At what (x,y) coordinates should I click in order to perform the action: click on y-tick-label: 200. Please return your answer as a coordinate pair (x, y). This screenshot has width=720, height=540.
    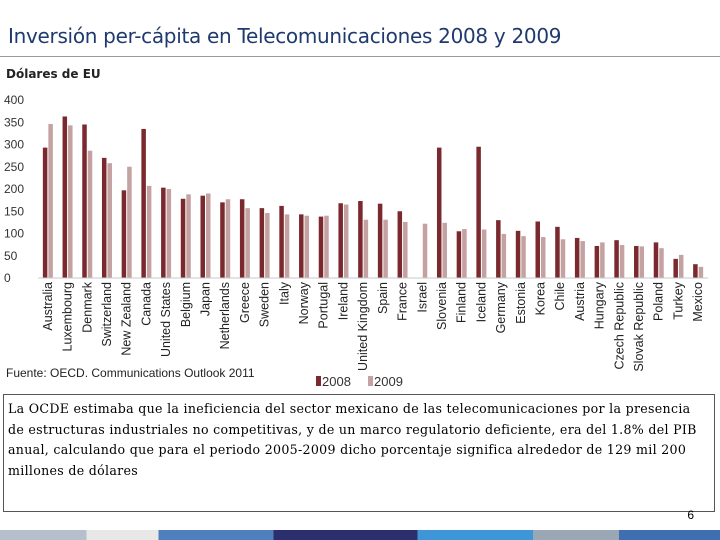
    Looking at the image, I should click on (14, 189).